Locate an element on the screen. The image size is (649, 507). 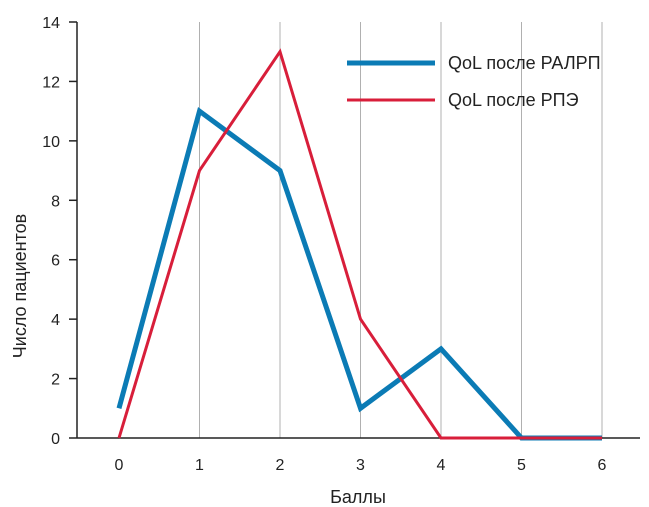
x-tick-label: 6 is located at coordinates (602, 465).